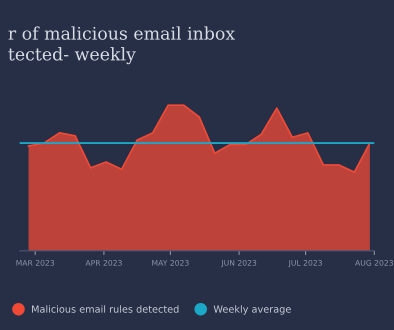  What do you see at coordinates (121, 45) in the screenshot?
I see `chart-title: r of malicious email inbox tected- weekly` at bounding box center [121, 45].